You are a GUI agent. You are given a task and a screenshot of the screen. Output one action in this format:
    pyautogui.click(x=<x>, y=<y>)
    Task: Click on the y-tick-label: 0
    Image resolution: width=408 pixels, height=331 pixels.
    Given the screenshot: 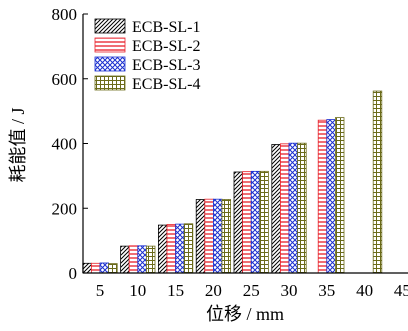 What is the action you would take?
    pyautogui.click(x=73, y=273)
    